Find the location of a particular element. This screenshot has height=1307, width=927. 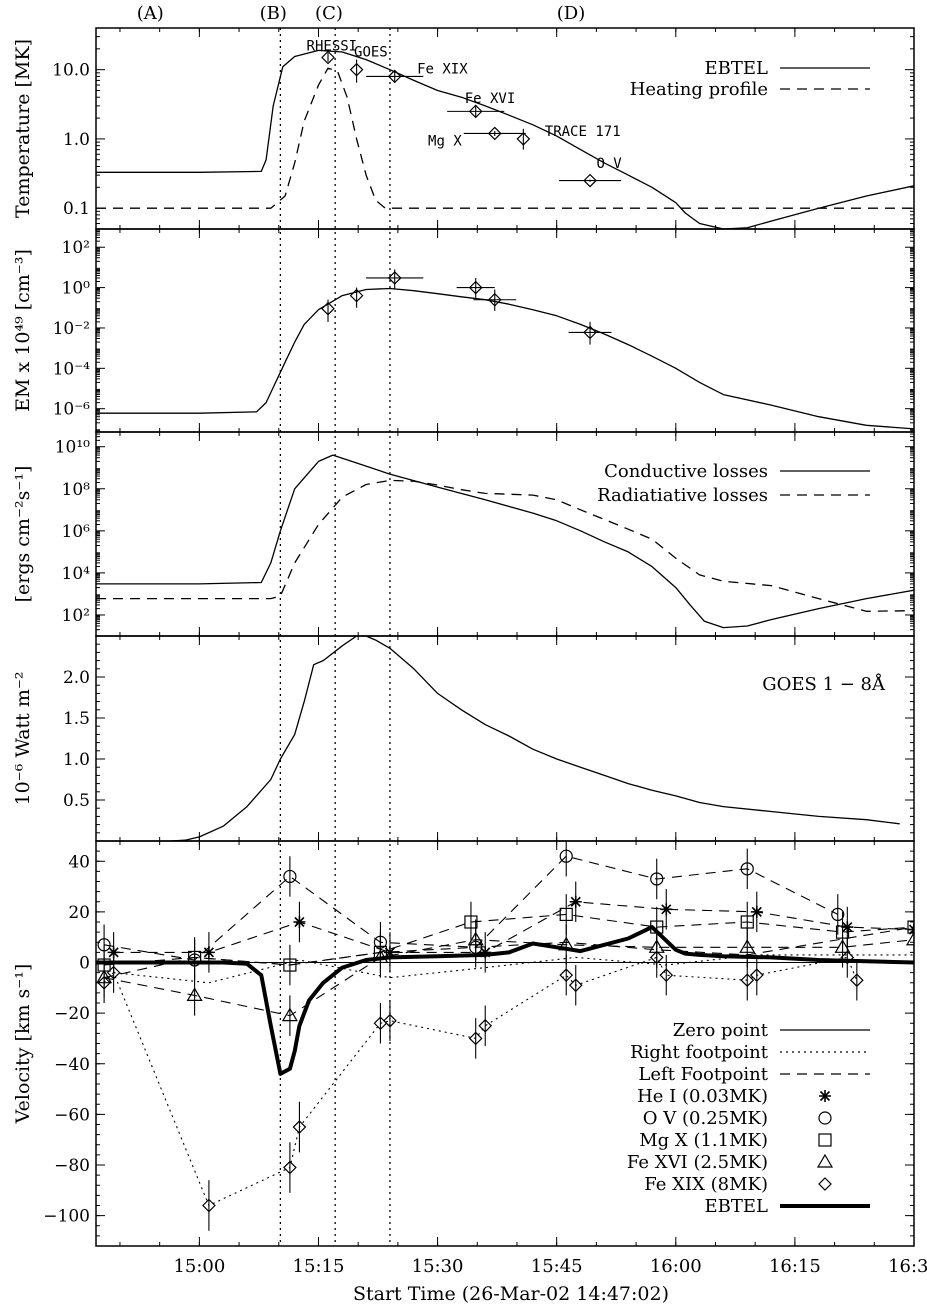

plot-area-temperature is located at coordinates (505, 139).